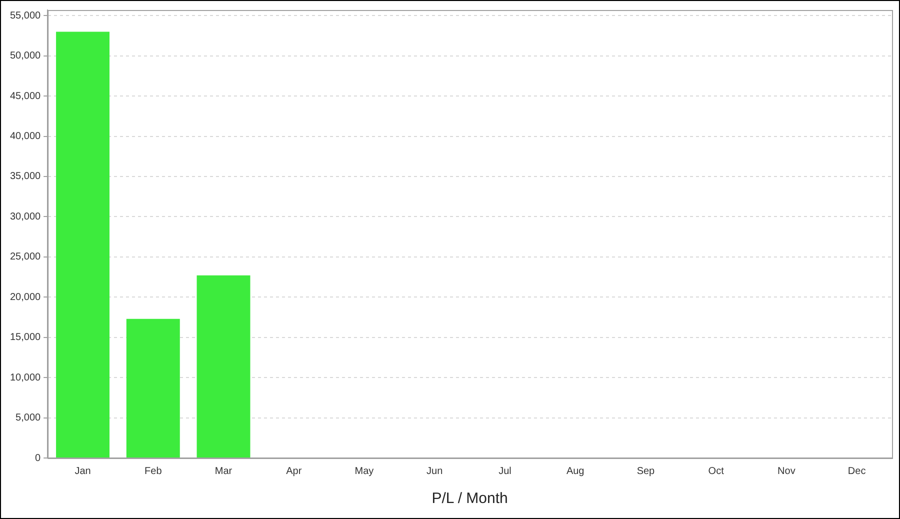 This screenshot has height=519, width=900. What do you see at coordinates (470, 499) in the screenshot?
I see `x-axis-title: P/L / Month` at bounding box center [470, 499].